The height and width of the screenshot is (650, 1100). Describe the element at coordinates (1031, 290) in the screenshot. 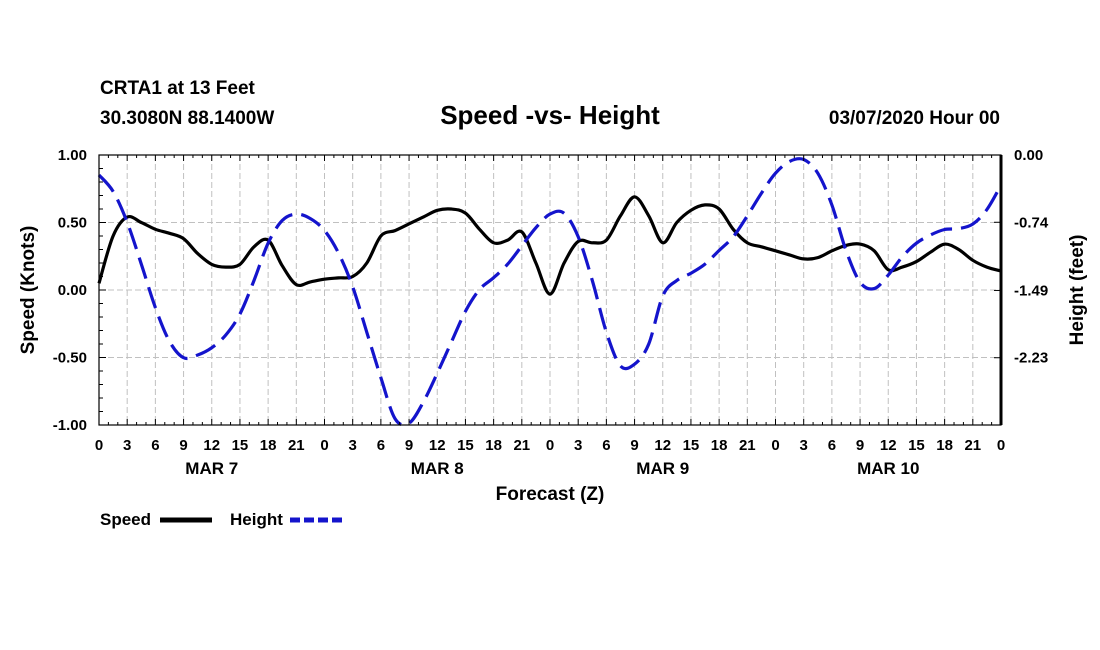

I see `y-right-tick-label: -1.49` at that location.